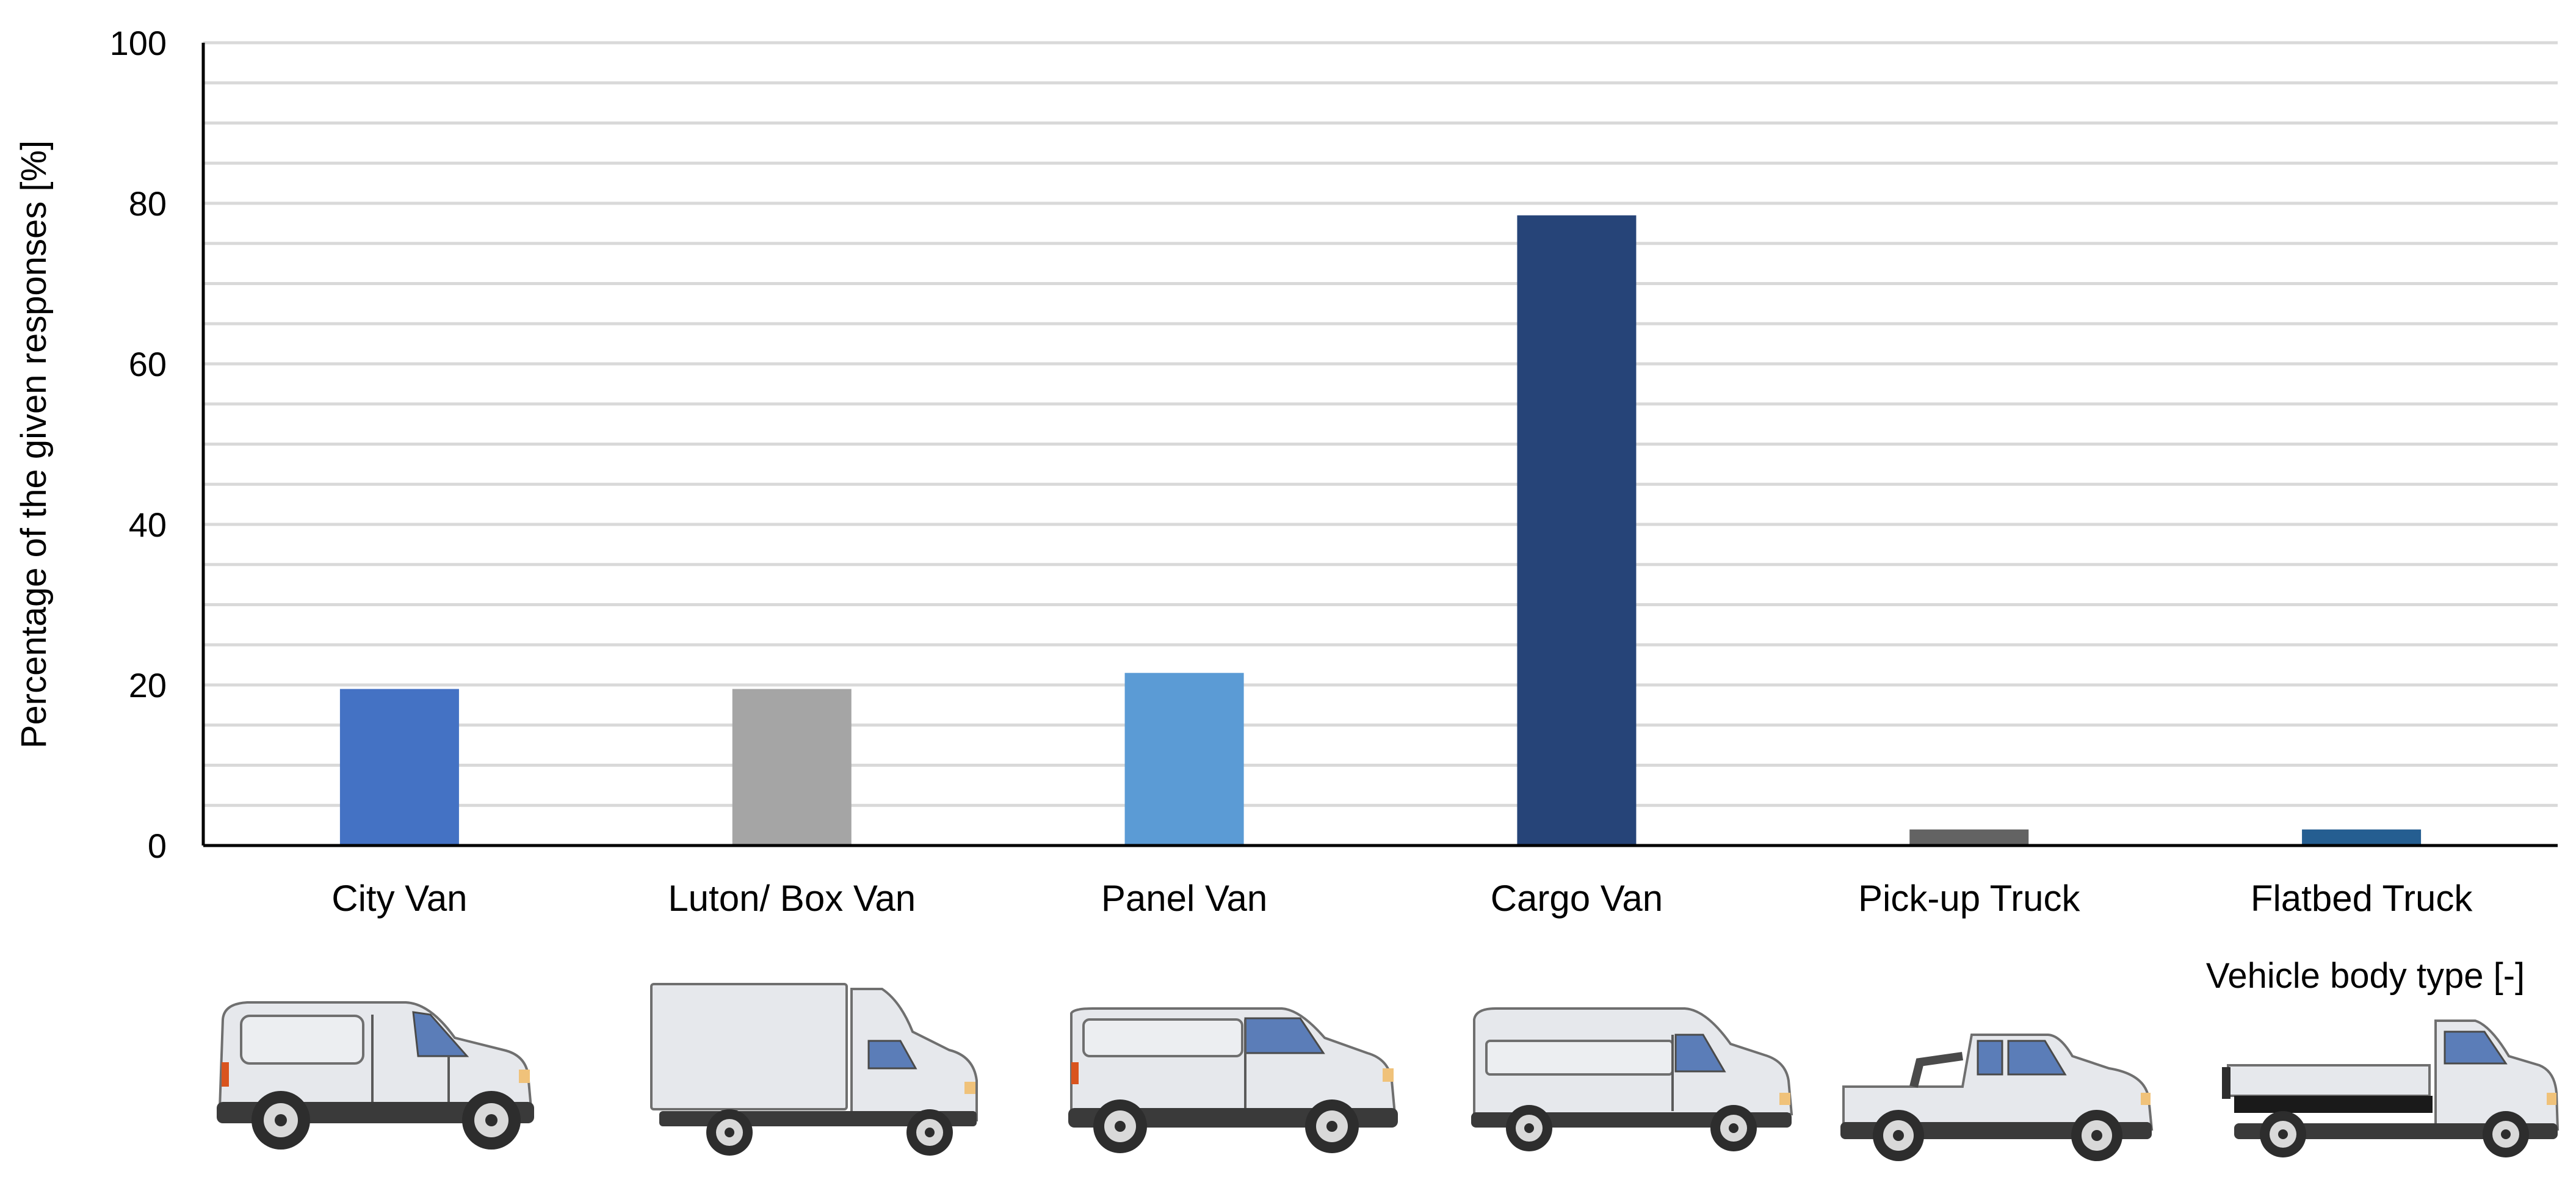 This screenshot has height=1177, width=2576. Describe the element at coordinates (375, 1075) in the screenshot. I see `city-van-icon` at that location.